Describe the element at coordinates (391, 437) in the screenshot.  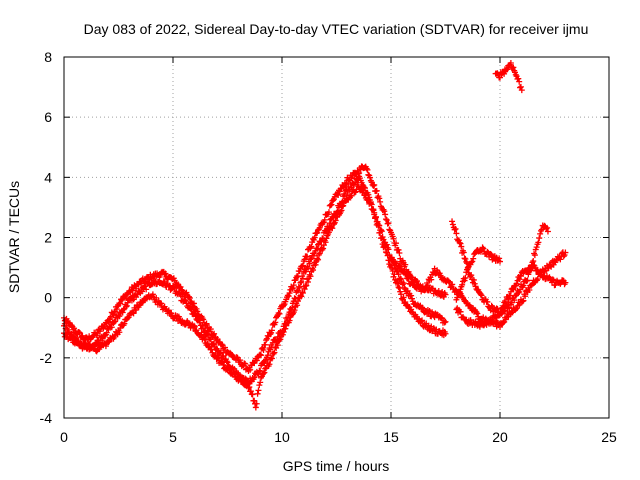
I see `x-tick-label: 15` at that location.